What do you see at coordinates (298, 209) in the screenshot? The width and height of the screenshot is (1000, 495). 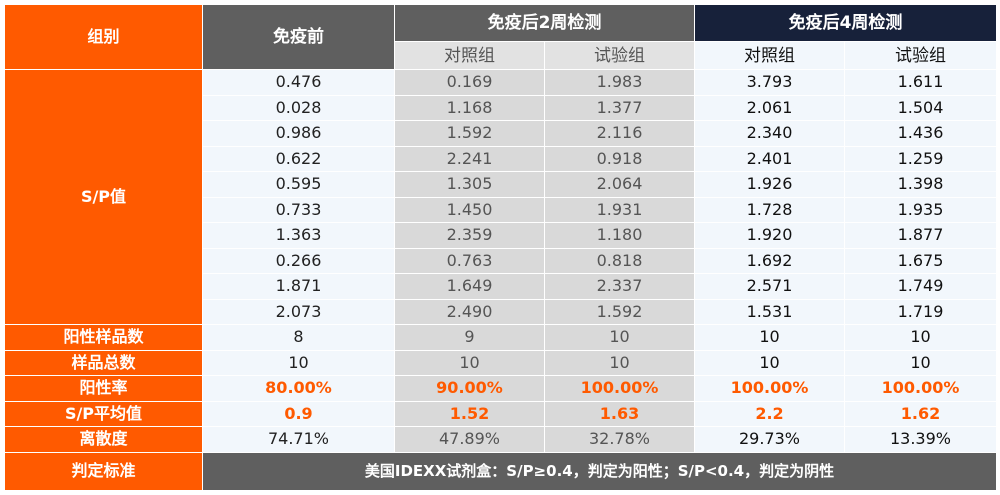 I see `sp-cell-pre: 0.733` at bounding box center [298, 209].